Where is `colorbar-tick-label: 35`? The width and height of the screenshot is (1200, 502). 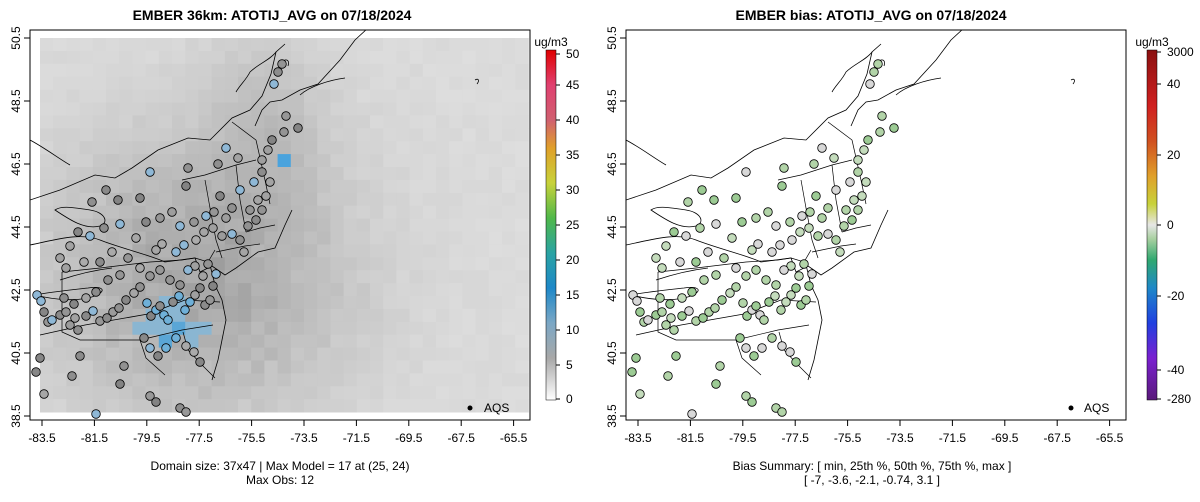 colorbar-tick-label: 35 is located at coordinates (573, 155).